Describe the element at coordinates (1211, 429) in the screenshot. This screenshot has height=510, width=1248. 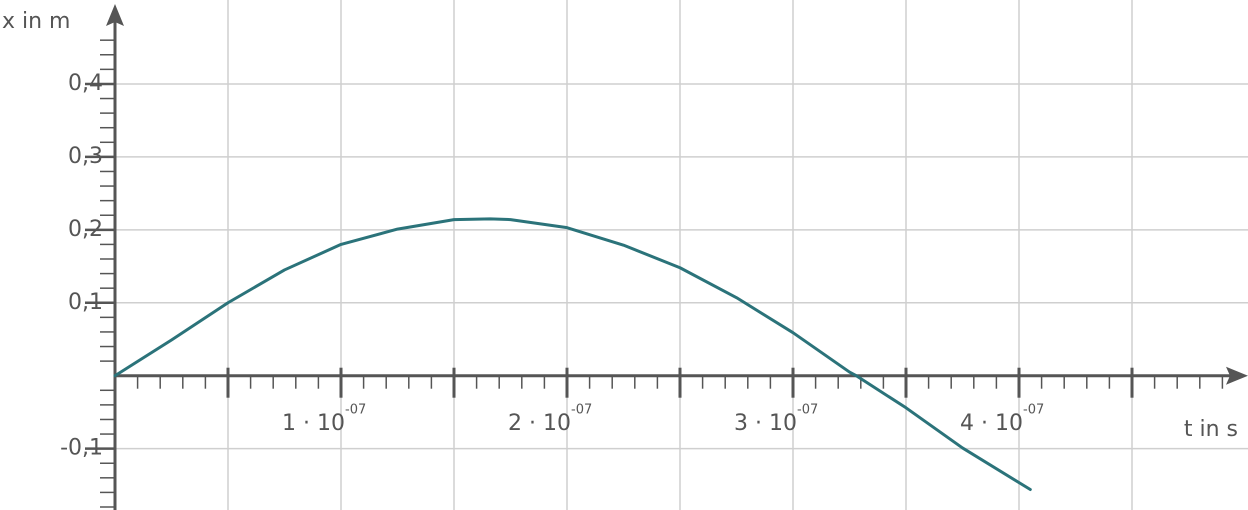
I see `x-axis-label: t in s` at that location.